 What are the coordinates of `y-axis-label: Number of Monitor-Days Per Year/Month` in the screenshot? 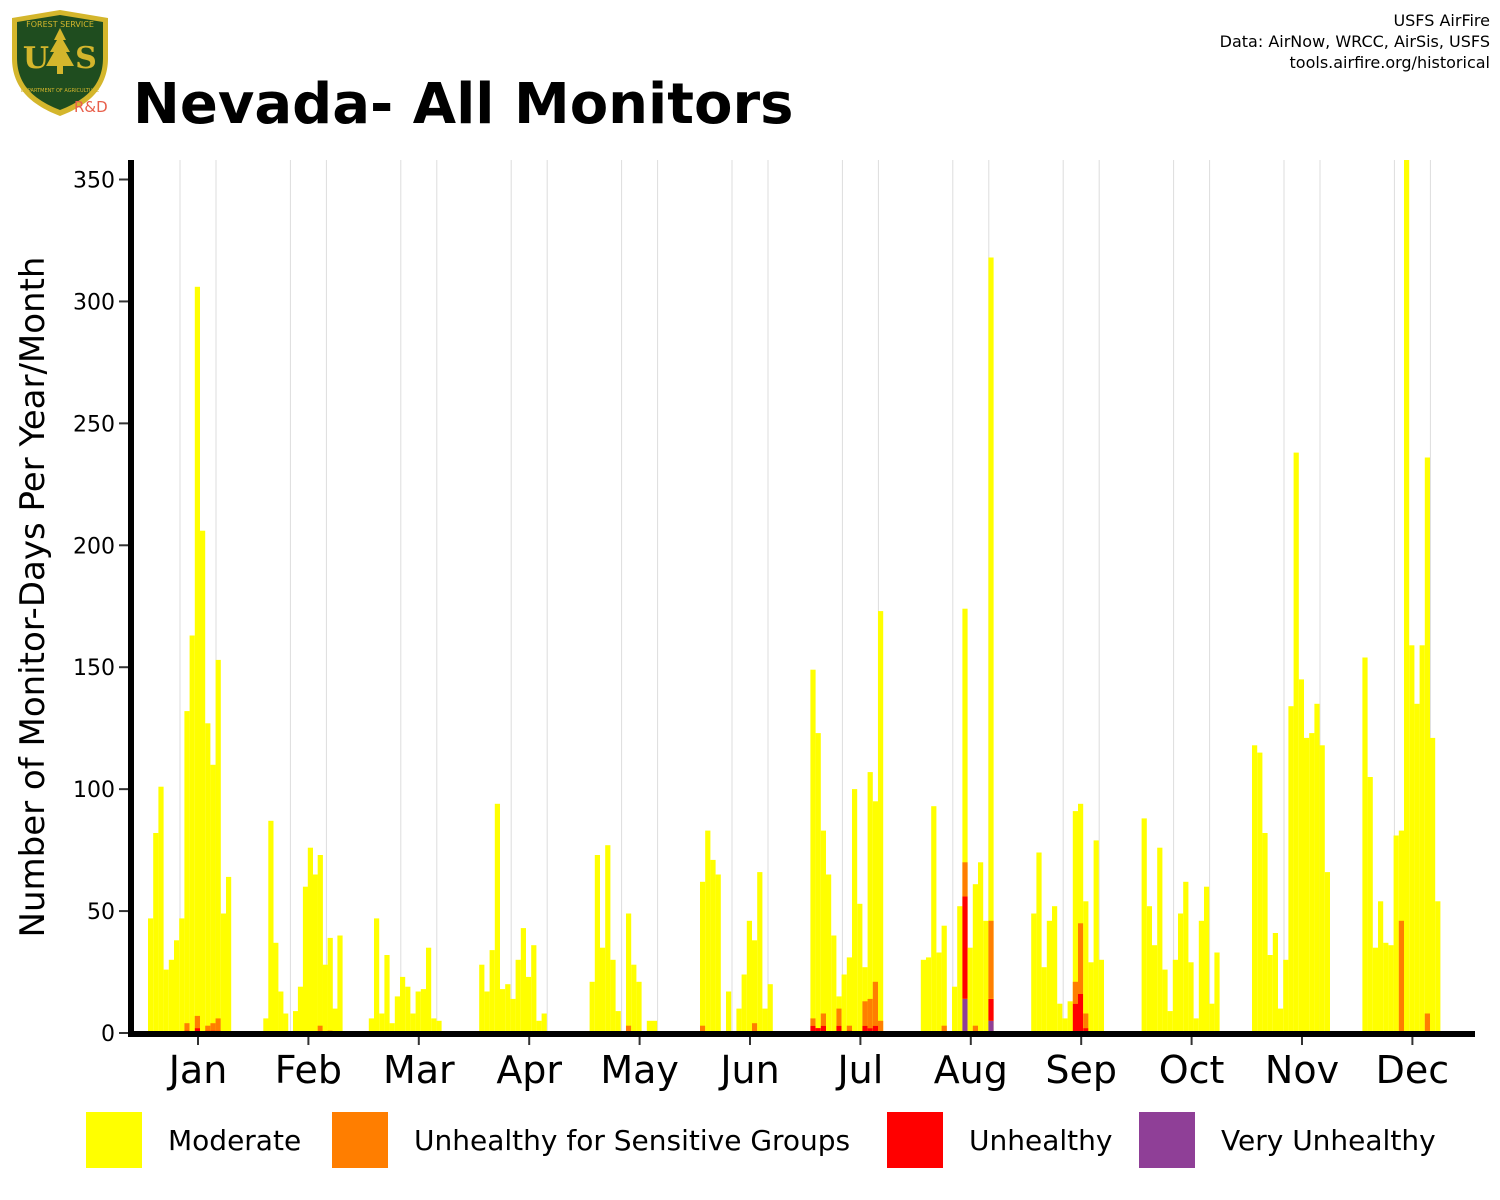 It's located at (33, 597).